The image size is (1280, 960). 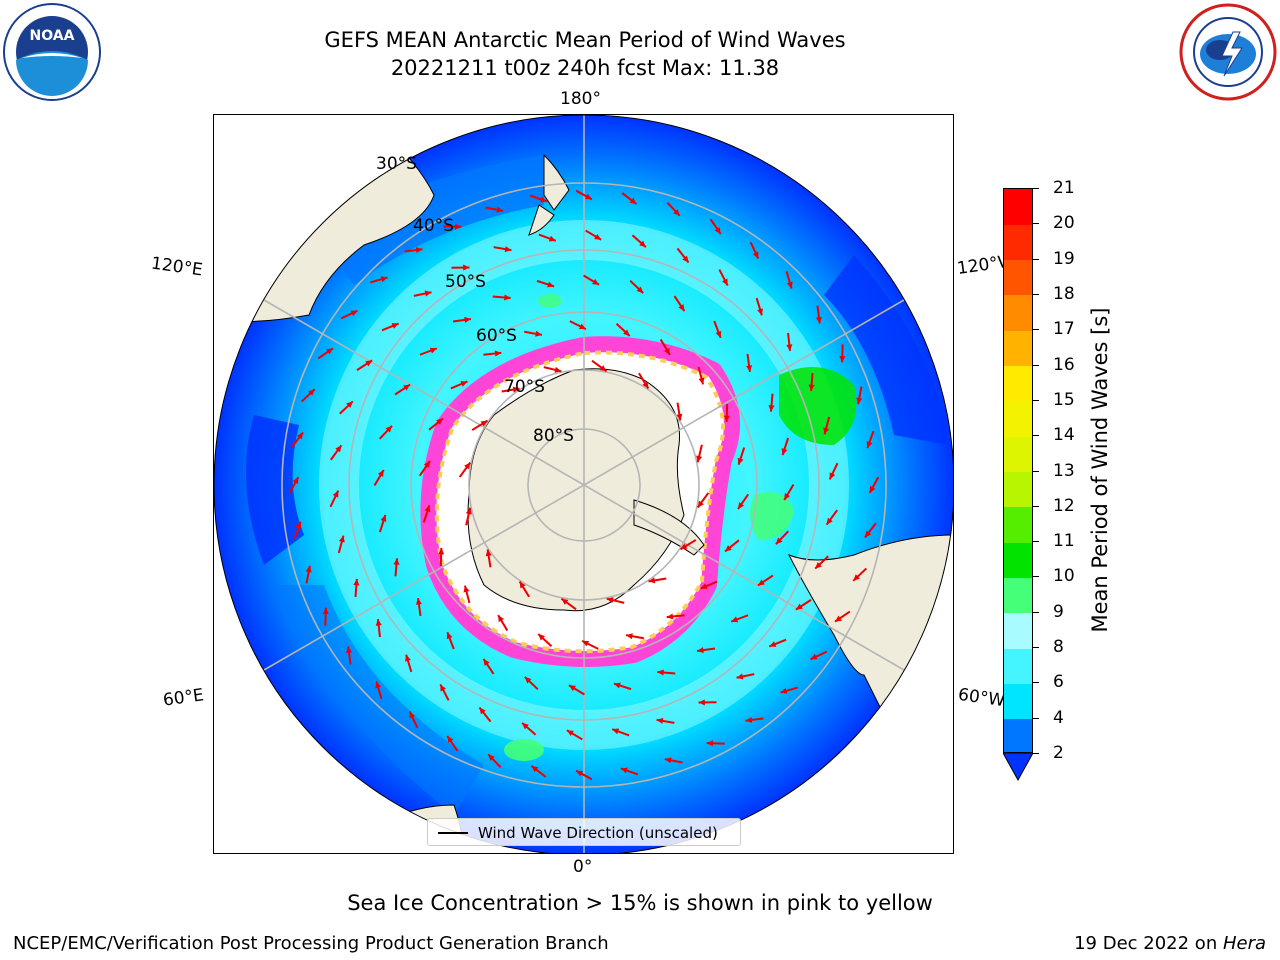 I want to click on lon-label-60e: 60°E, so click(x=183, y=698).